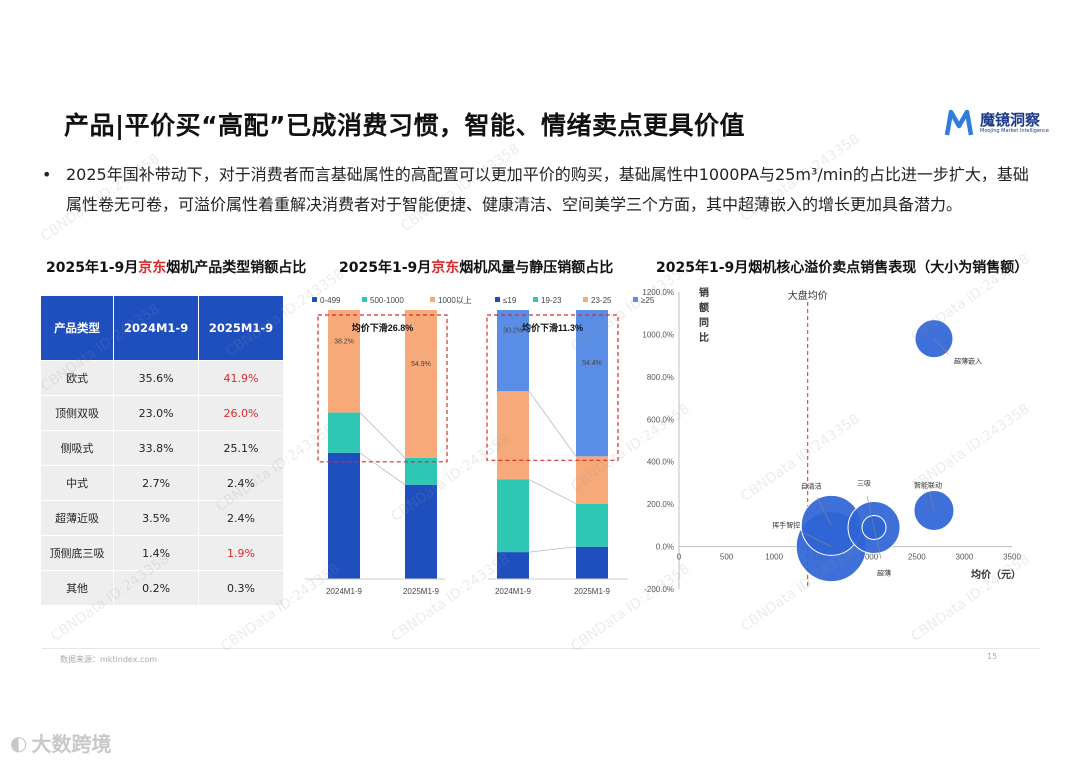 This screenshot has height=763, width=1080. I want to click on table-title: 2025年1-9月京东烟机产品类型销额占比, so click(176, 268).